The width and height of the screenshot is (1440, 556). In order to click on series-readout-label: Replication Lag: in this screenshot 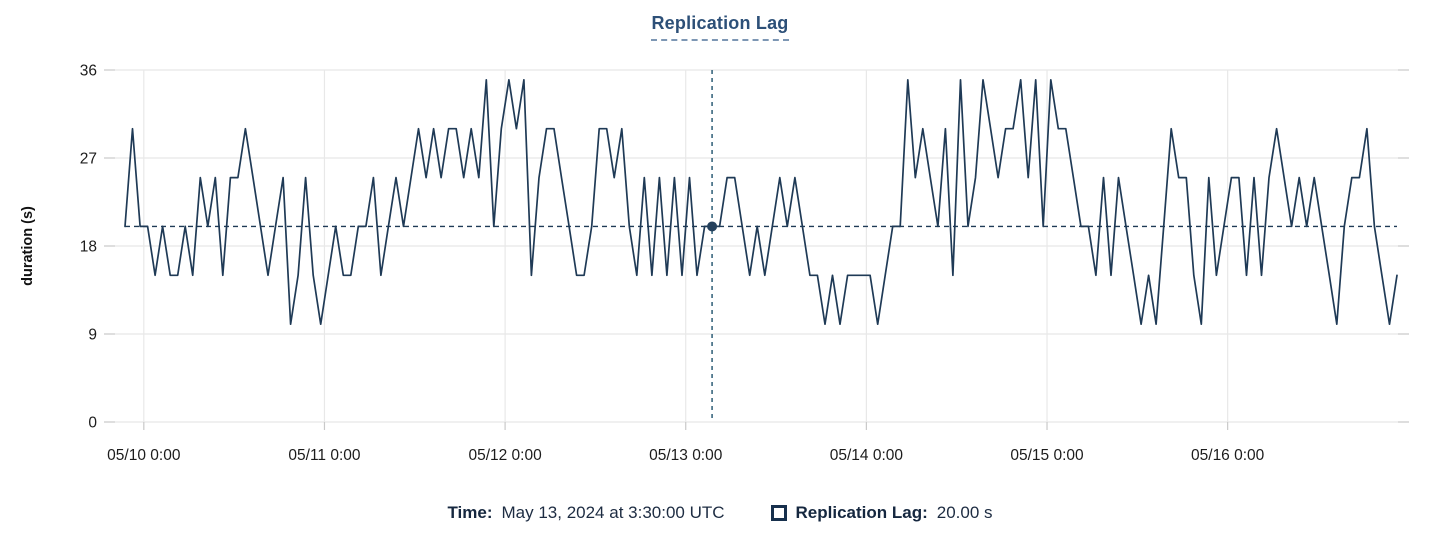, I will do `click(861, 512)`.